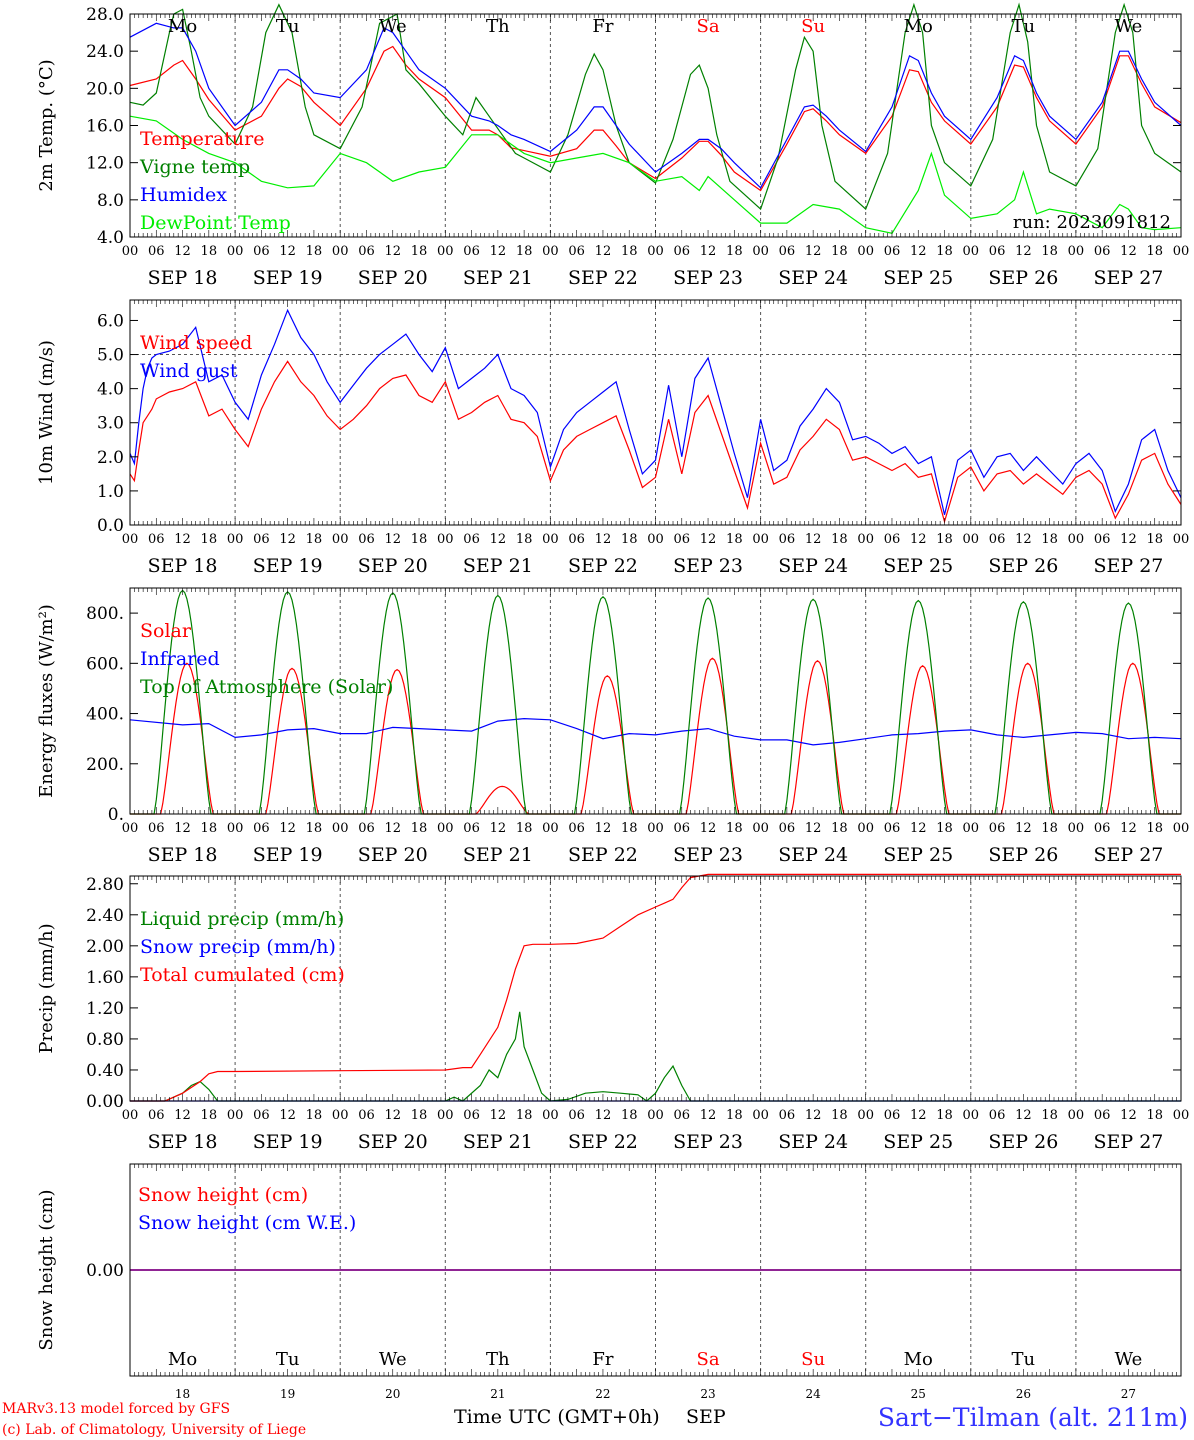 The height and width of the screenshot is (1440, 1194). What do you see at coordinates (1023, 1394) in the screenshot?
I see `day-number-label: 26` at bounding box center [1023, 1394].